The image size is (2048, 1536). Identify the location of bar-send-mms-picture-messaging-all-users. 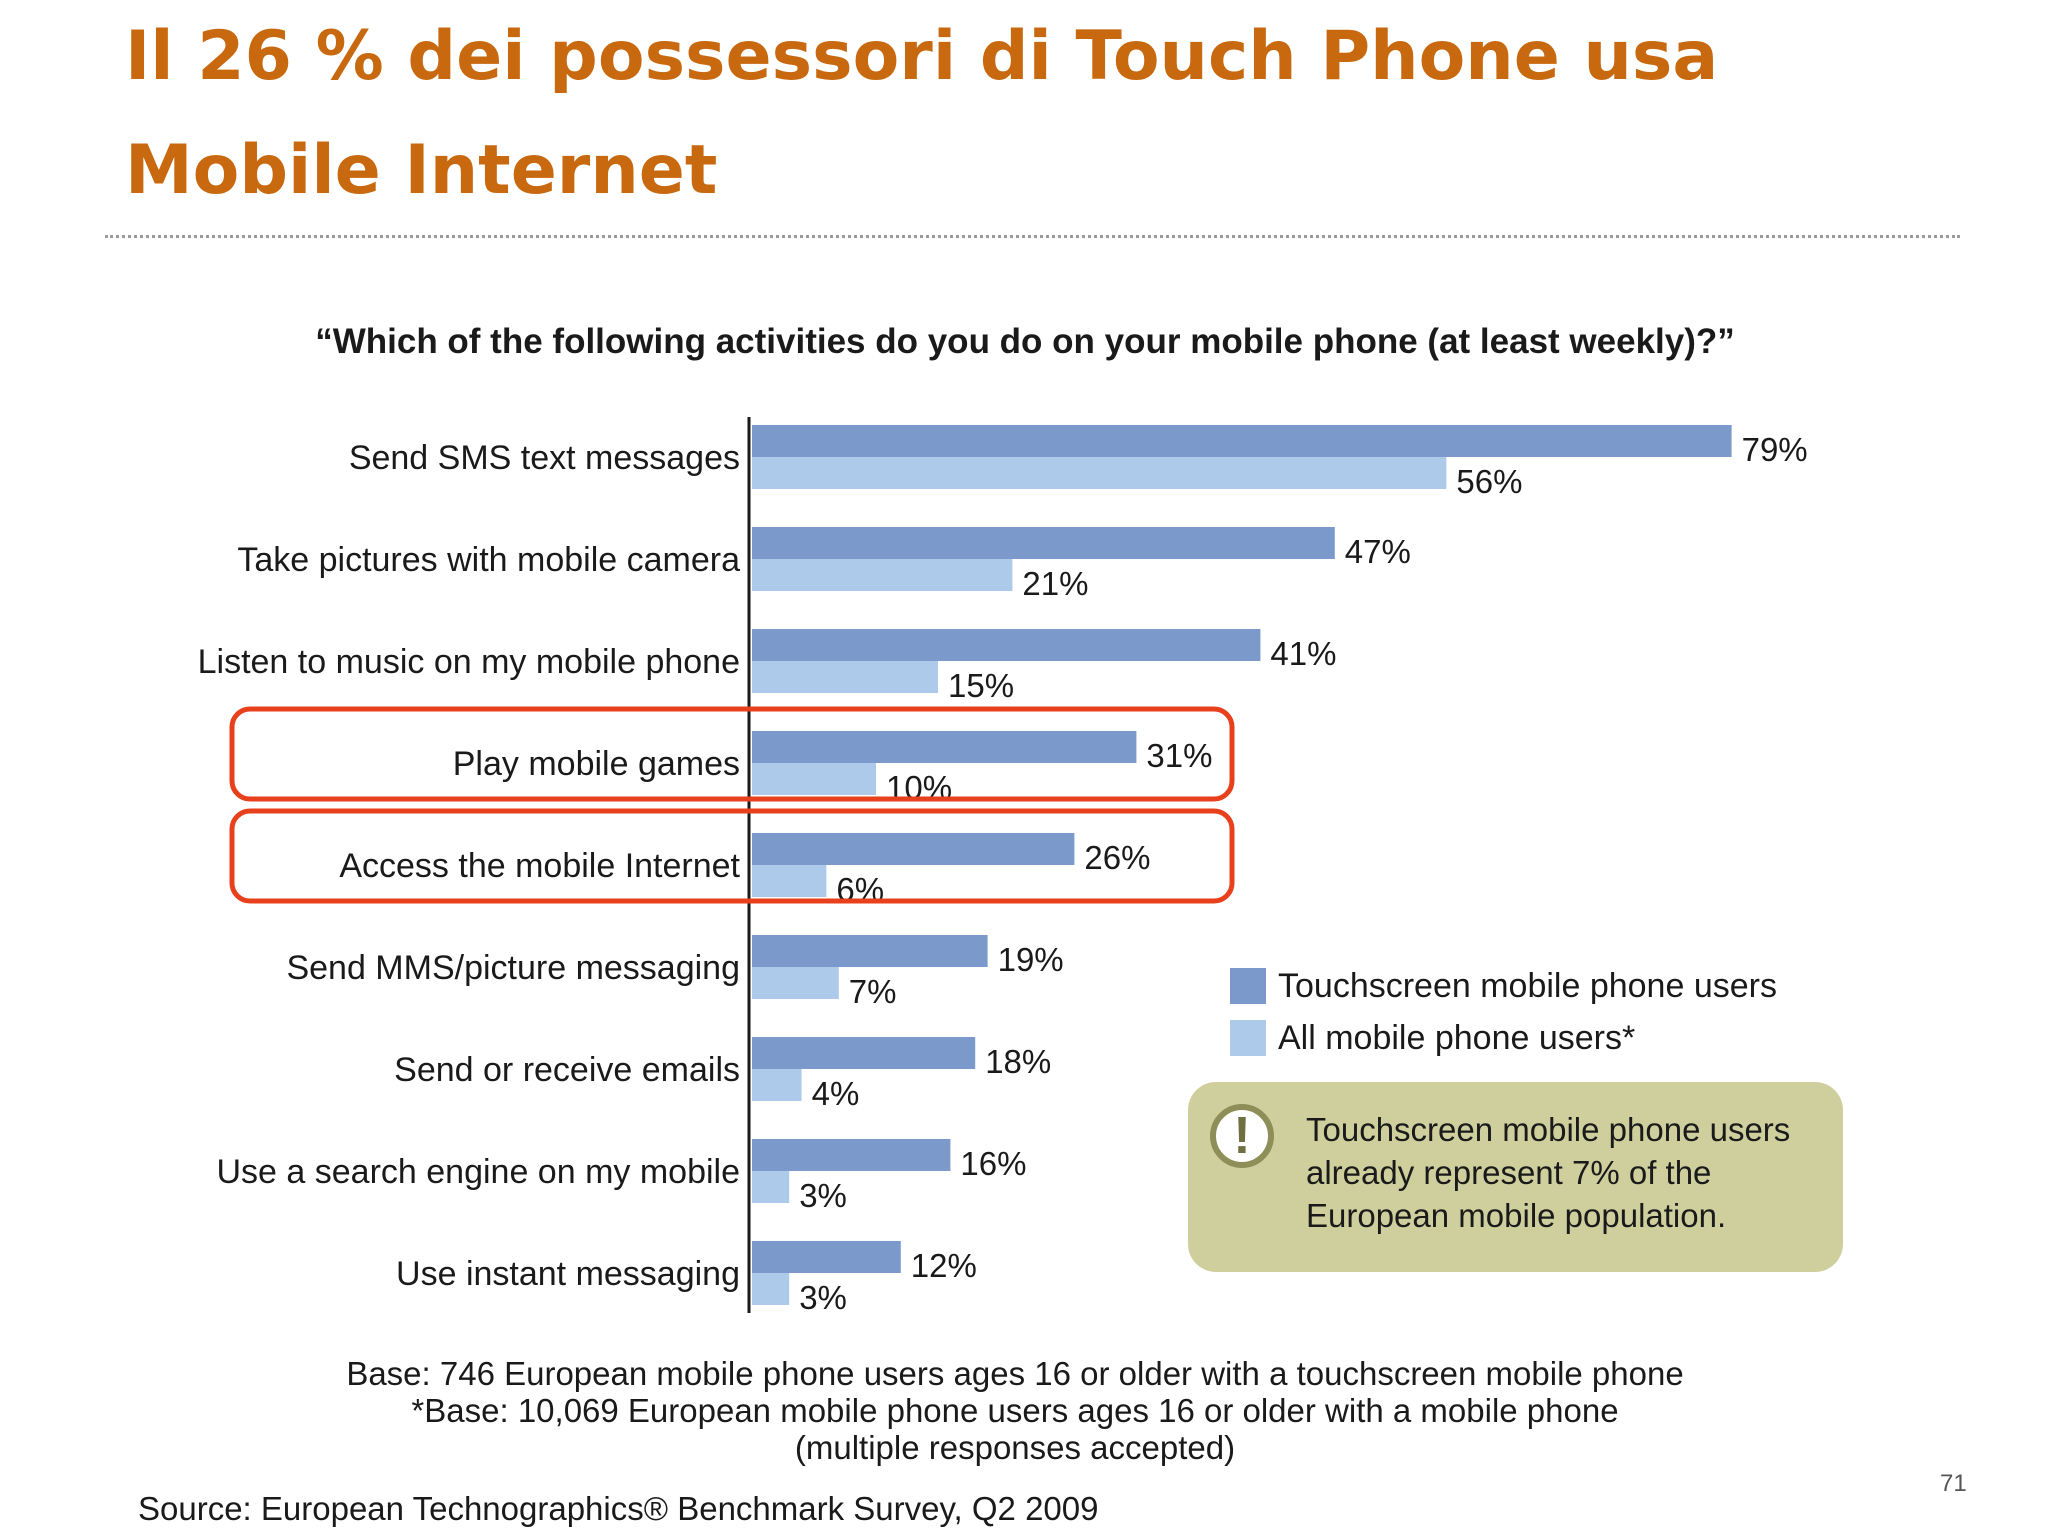
(795, 983).